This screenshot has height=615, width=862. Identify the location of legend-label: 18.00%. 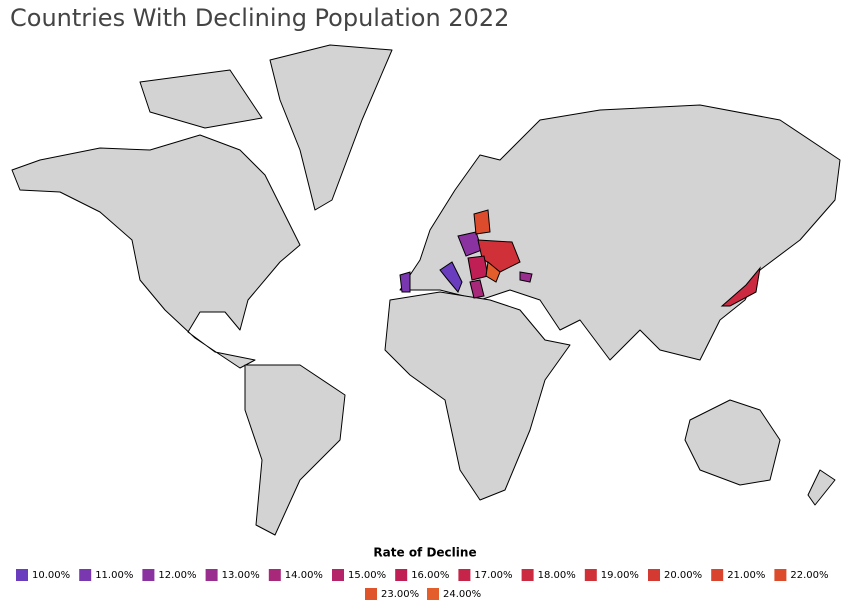
(557, 575).